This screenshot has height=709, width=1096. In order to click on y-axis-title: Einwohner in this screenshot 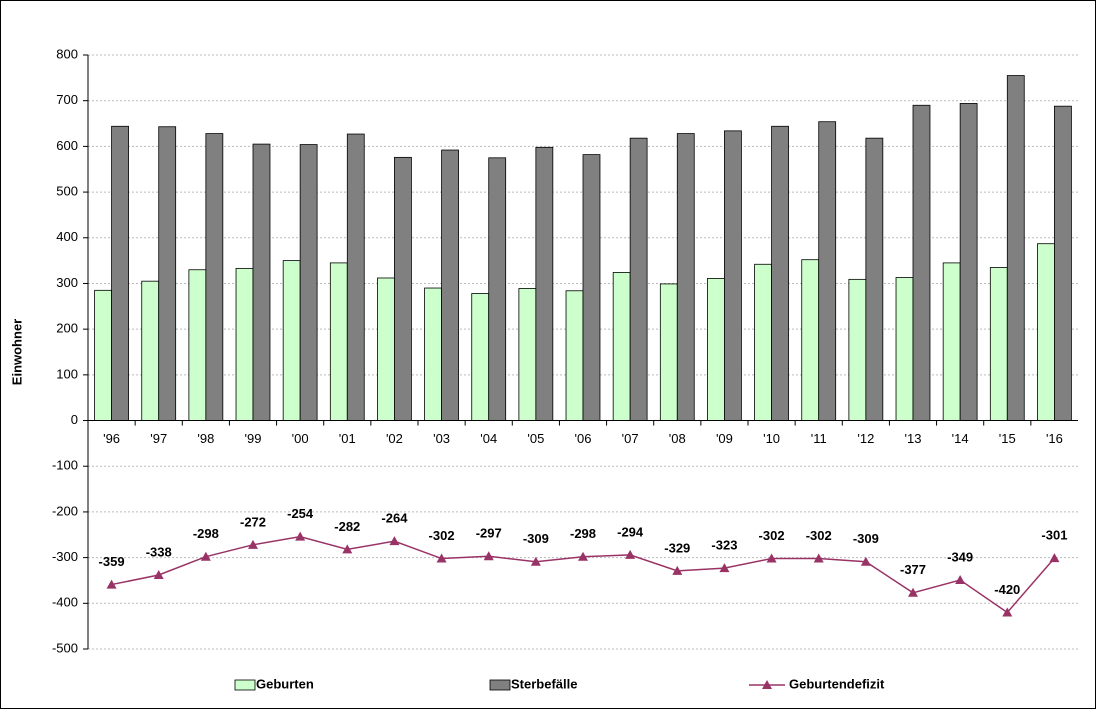, I will do `click(16, 352)`.